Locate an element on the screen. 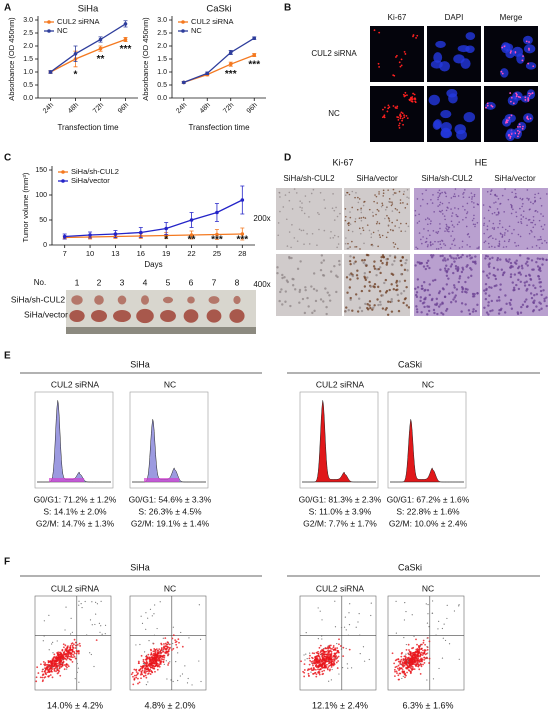  sample-name: NC is located at coordinates (170, 588).